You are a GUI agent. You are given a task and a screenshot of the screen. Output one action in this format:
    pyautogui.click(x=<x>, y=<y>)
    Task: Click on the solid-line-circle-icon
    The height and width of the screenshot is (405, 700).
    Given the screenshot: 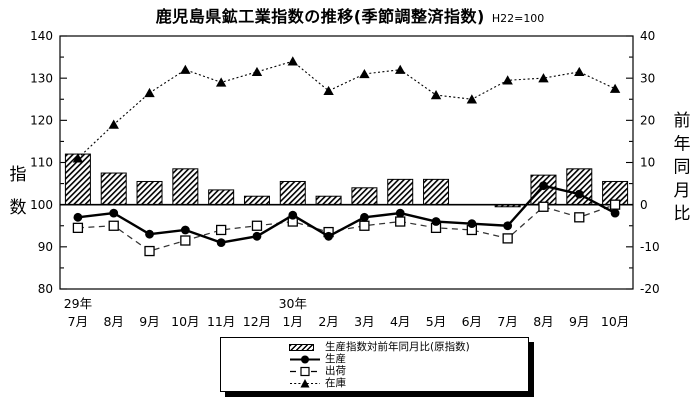 What is the action you would take?
    pyautogui.click(x=305, y=359)
    